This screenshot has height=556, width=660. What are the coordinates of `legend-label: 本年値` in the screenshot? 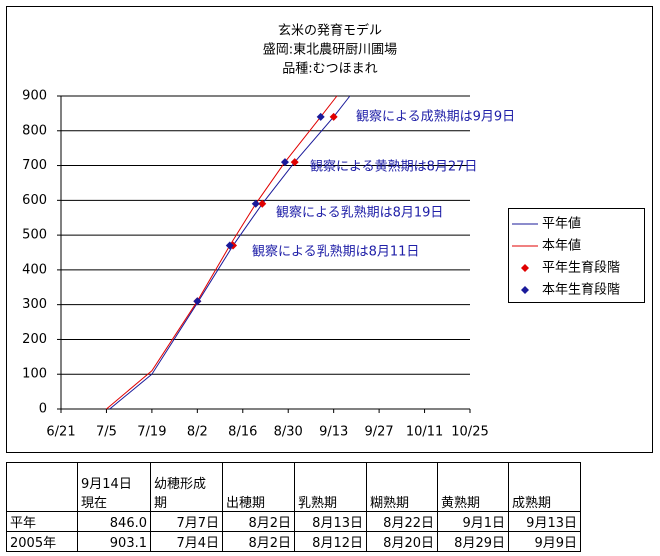 It's located at (561, 246).